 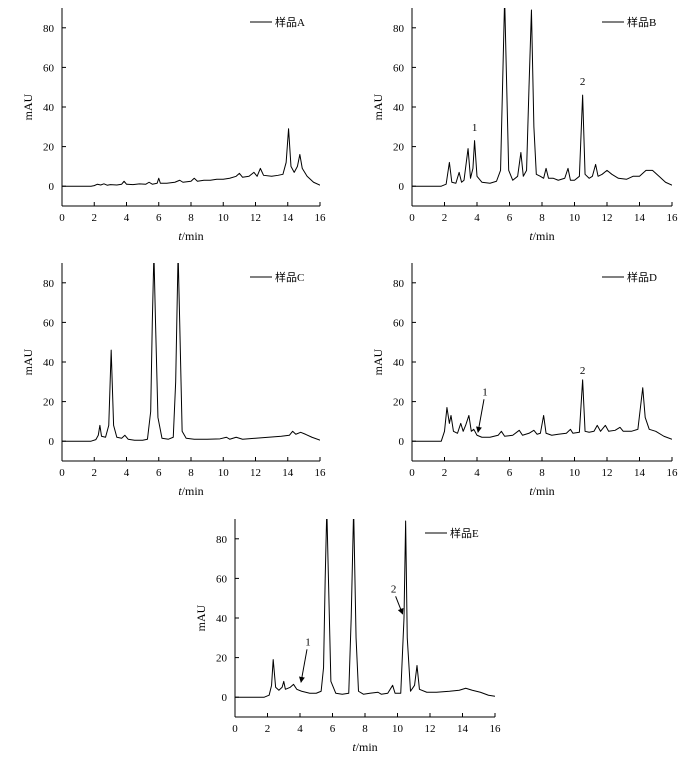 What do you see at coordinates (289, 277) in the screenshot?
I see `legend-label: 样品C` at bounding box center [289, 277].